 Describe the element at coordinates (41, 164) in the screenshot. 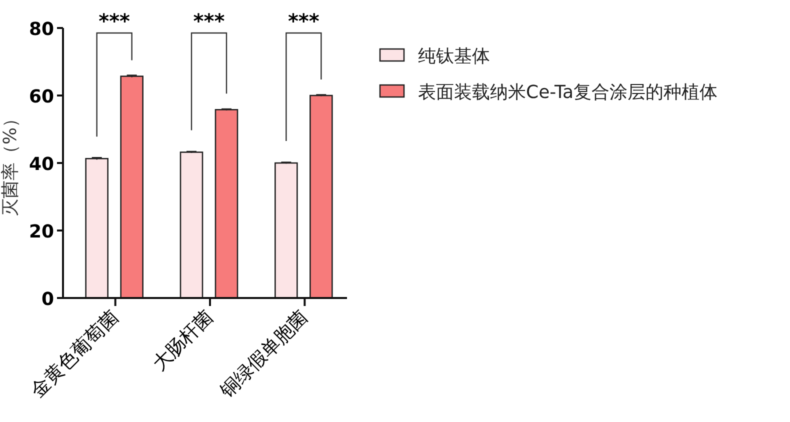

I see `y-tick-label: 40` at that location.